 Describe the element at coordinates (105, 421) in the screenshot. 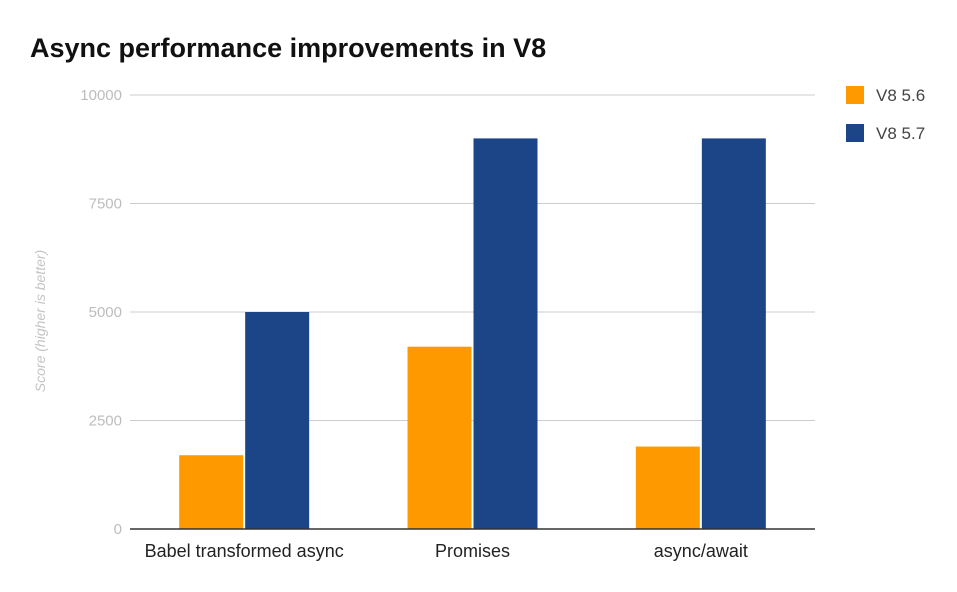

I see `y-tick-label: 2500` at that location.